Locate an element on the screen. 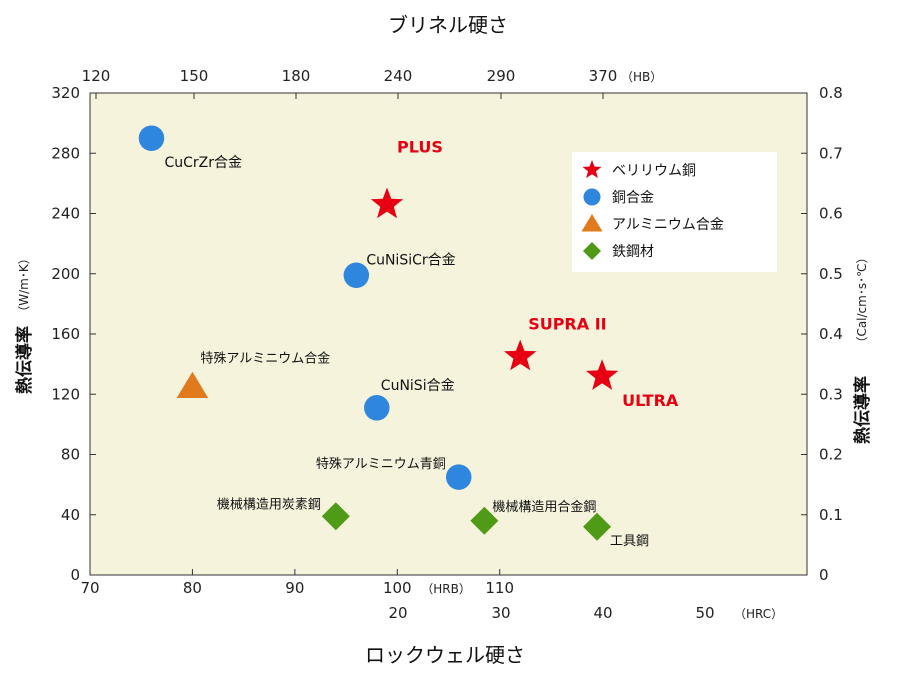 The image size is (900, 680). legend-marker-diamond is located at coordinates (592, 251).